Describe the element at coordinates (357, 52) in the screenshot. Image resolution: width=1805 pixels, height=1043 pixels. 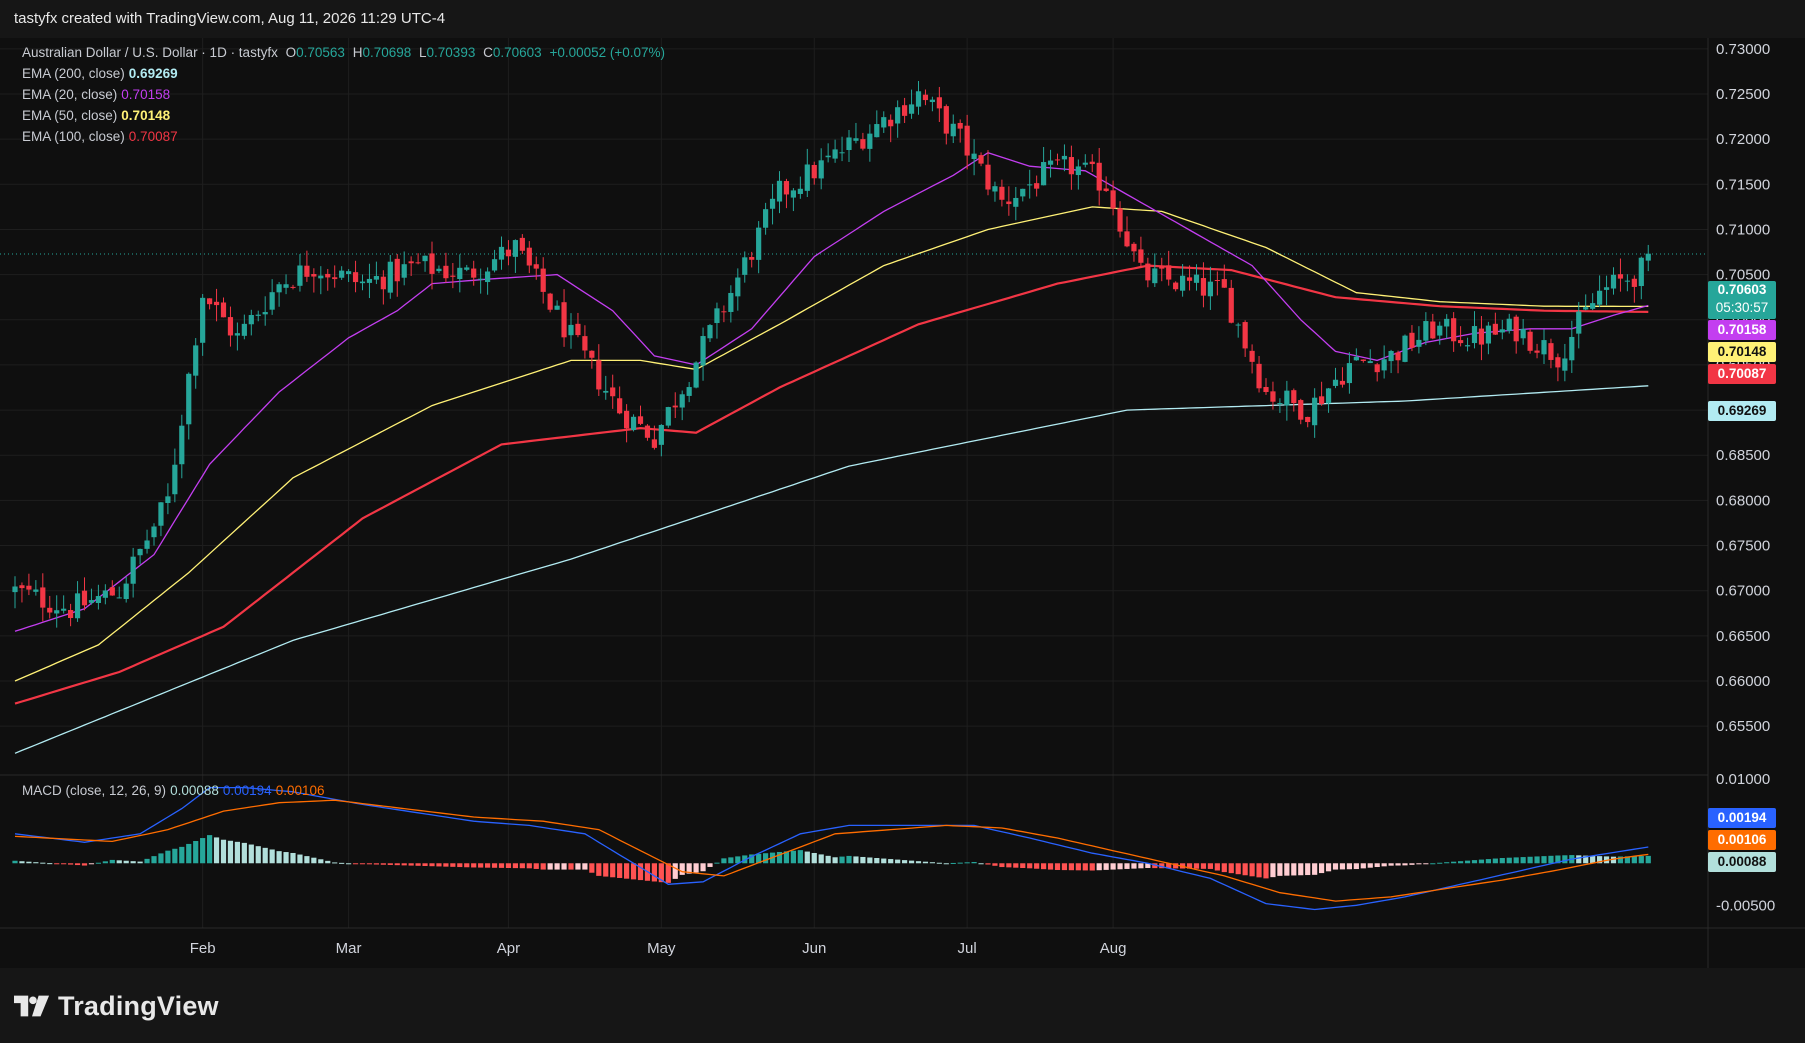
I see `ohlc-high-label: H` at that location.